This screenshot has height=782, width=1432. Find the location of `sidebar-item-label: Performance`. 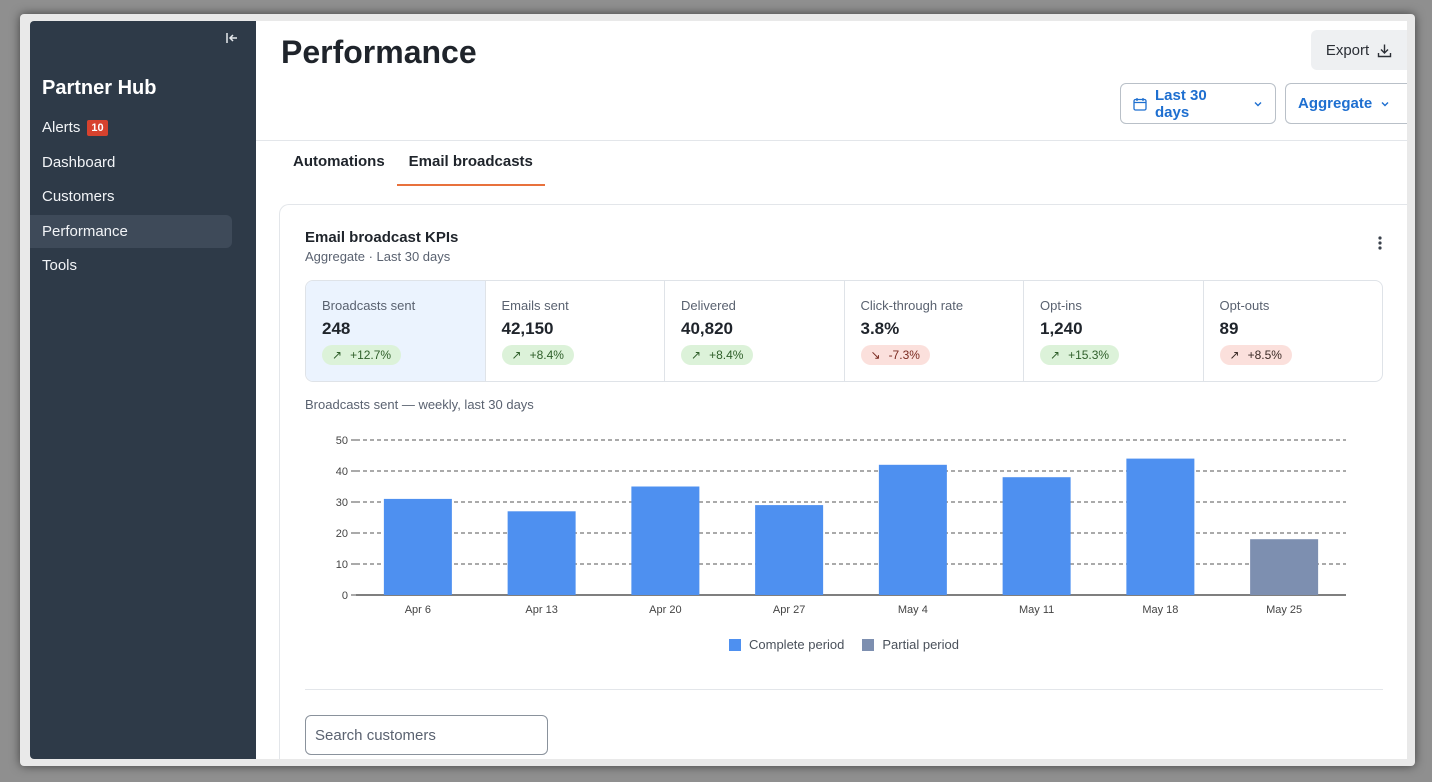

sidebar-item-label: Performance is located at coordinates (85, 231).